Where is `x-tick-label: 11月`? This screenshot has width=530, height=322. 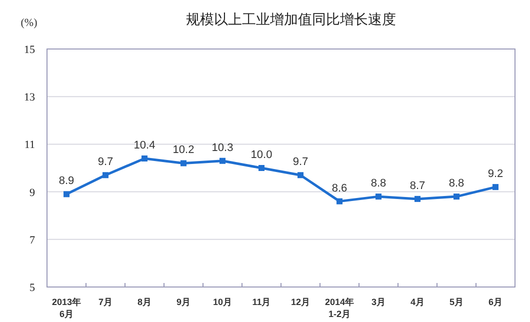 x-tick-label: 11月 is located at coordinates (261, 302).